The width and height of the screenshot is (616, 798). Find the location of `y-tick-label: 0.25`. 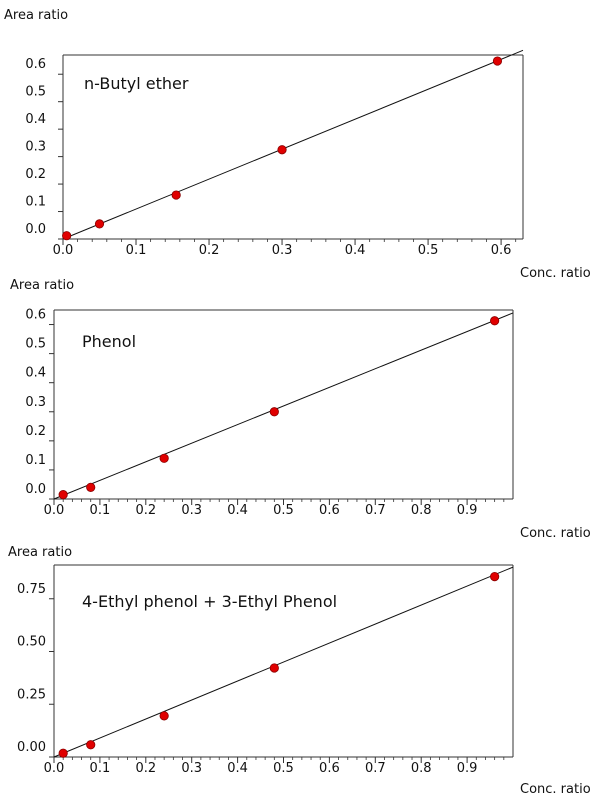

y-tick-label: 0.25 is located at coordinates (31, 694).